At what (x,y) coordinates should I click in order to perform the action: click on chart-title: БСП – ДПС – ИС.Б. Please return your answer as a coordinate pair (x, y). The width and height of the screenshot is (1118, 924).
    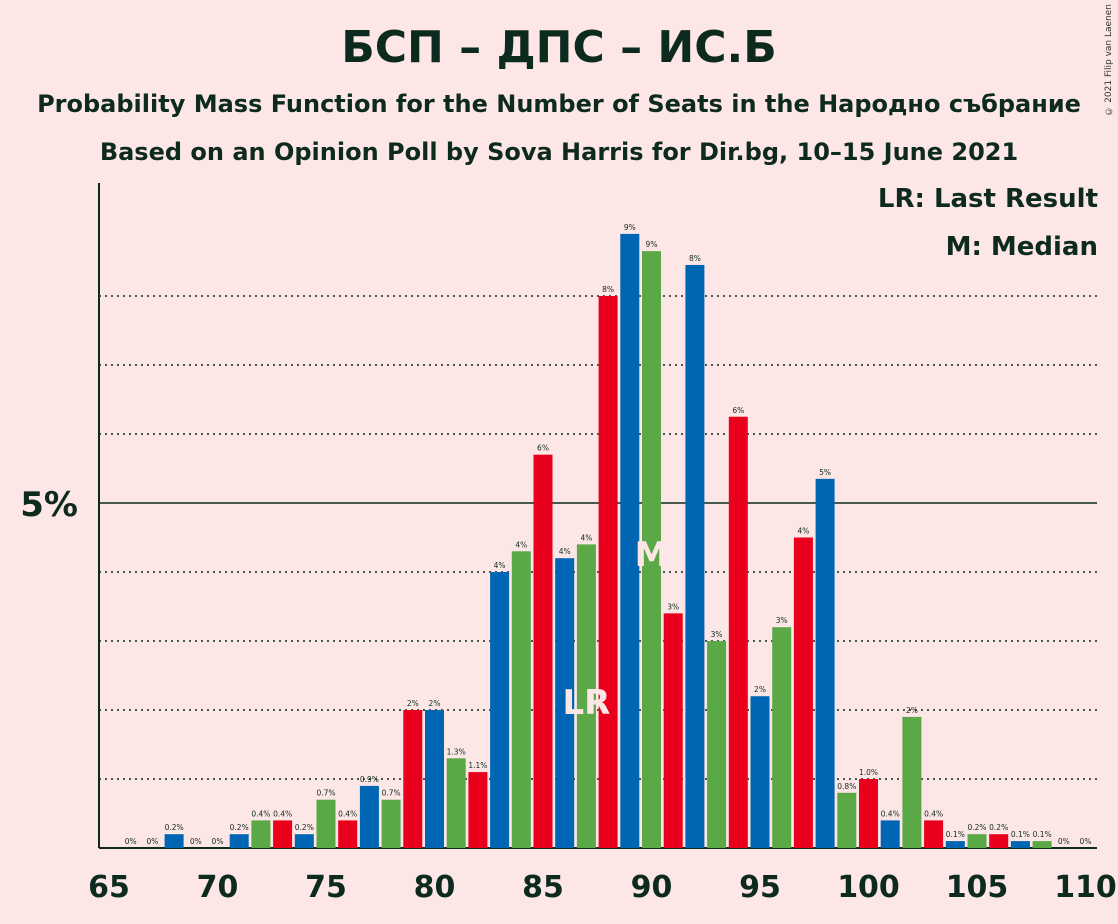
    Looking at the image, I should click on (559, 47).